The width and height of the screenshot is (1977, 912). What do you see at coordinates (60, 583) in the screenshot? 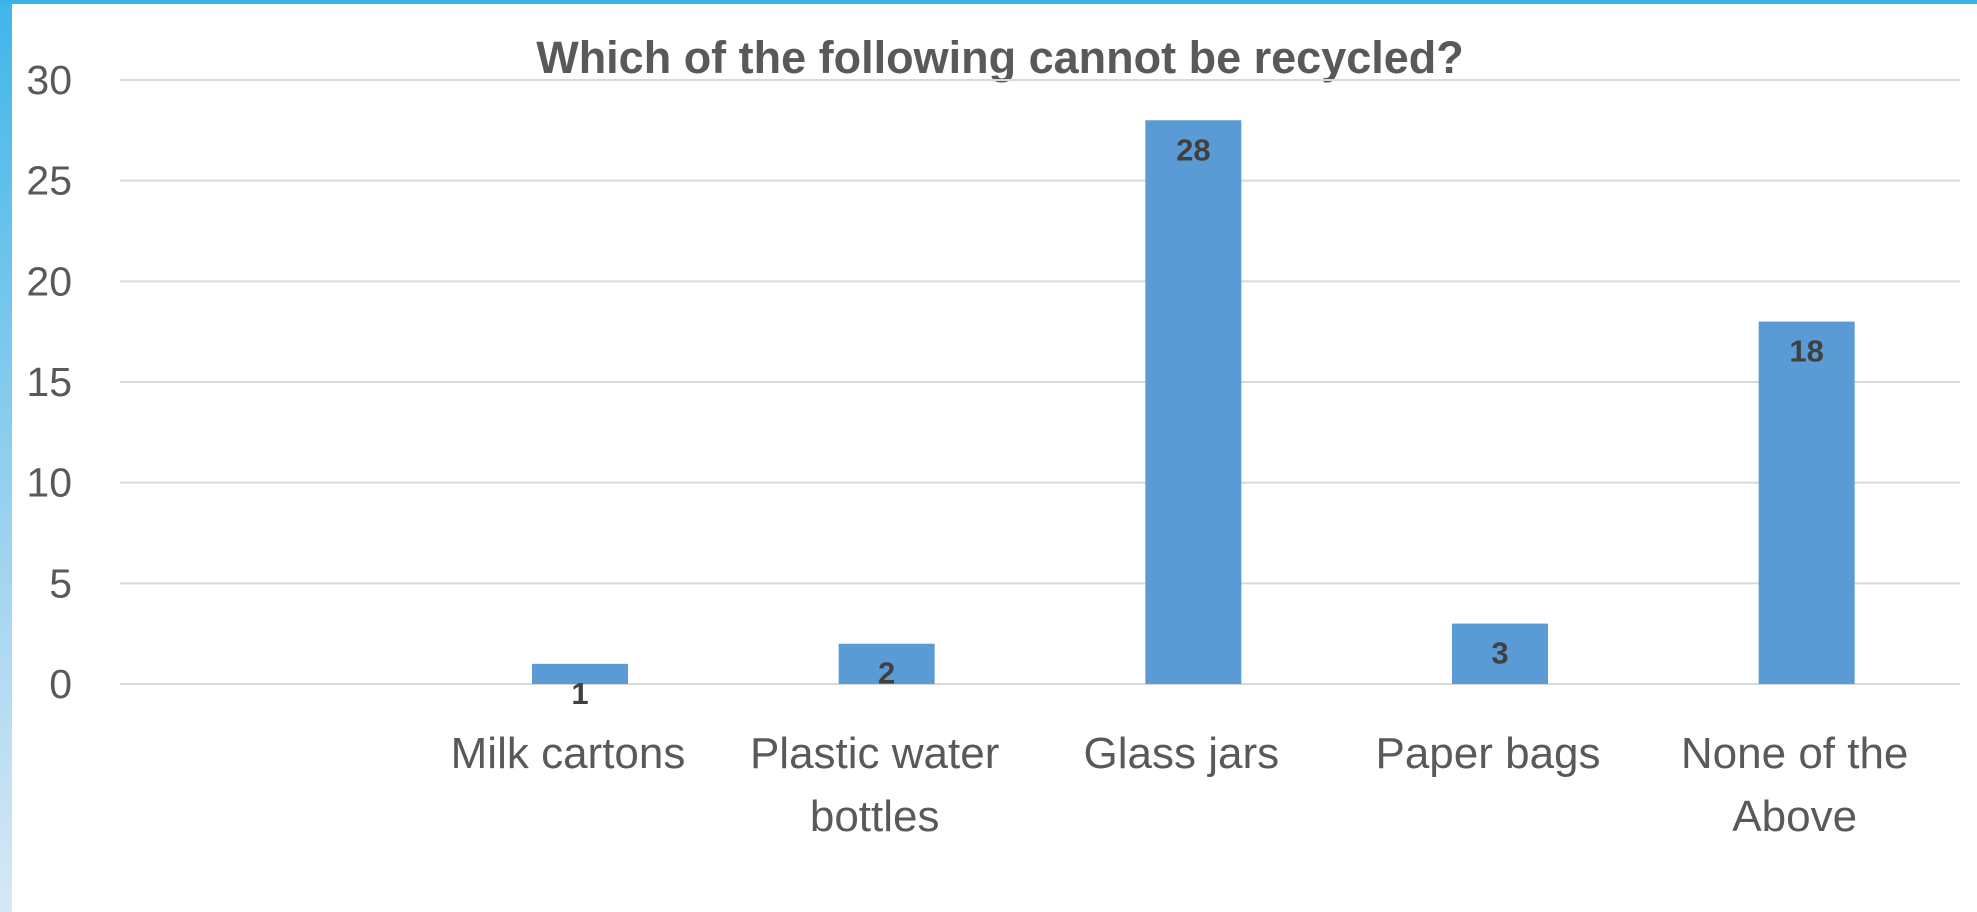
I see `y-tick-label: 5` at bounding box center [60, 583].